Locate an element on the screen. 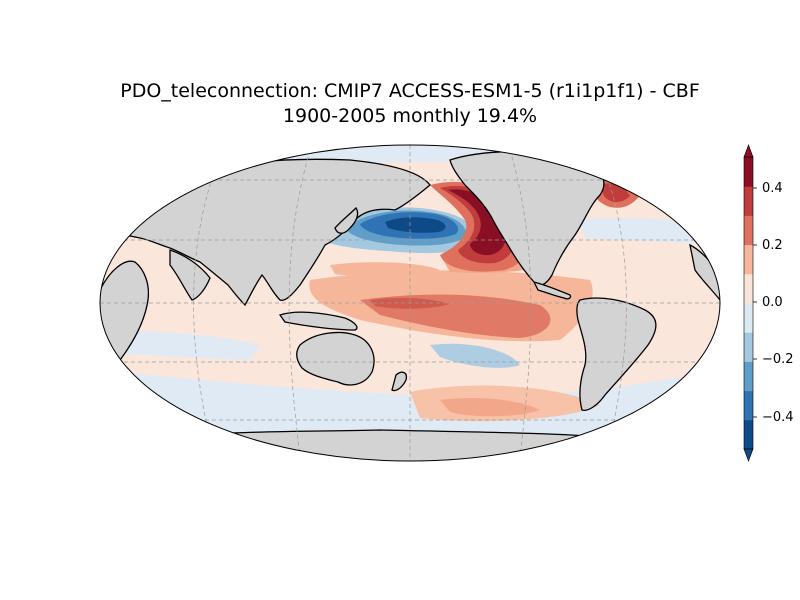 Image resolution: width=800 pixels, height=600 pixels. anomaly-npacific-negative-core is located at coordinates (415, 225).